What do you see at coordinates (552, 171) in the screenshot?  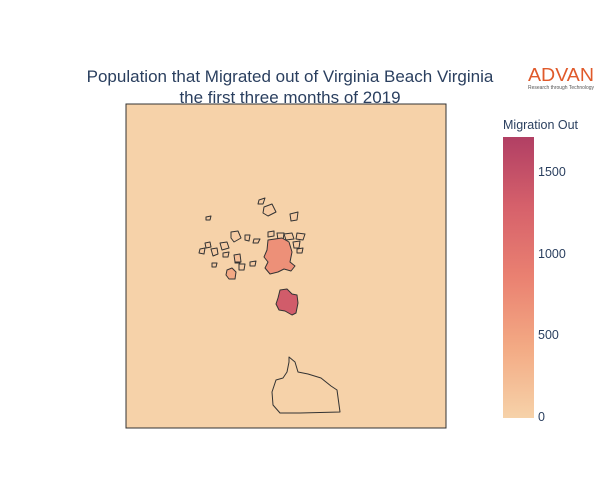 I see `colorbar-tick-label: 1500` at bounding box center [552, 171].